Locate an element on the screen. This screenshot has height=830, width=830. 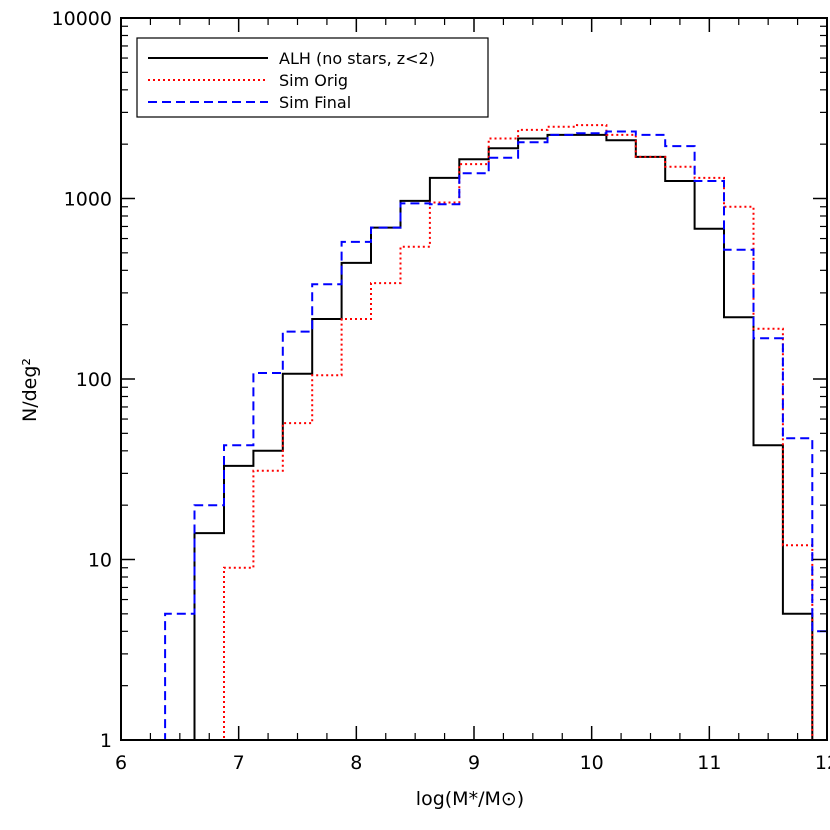
x-tick-label: 12 is located at coordinates (822, 763).